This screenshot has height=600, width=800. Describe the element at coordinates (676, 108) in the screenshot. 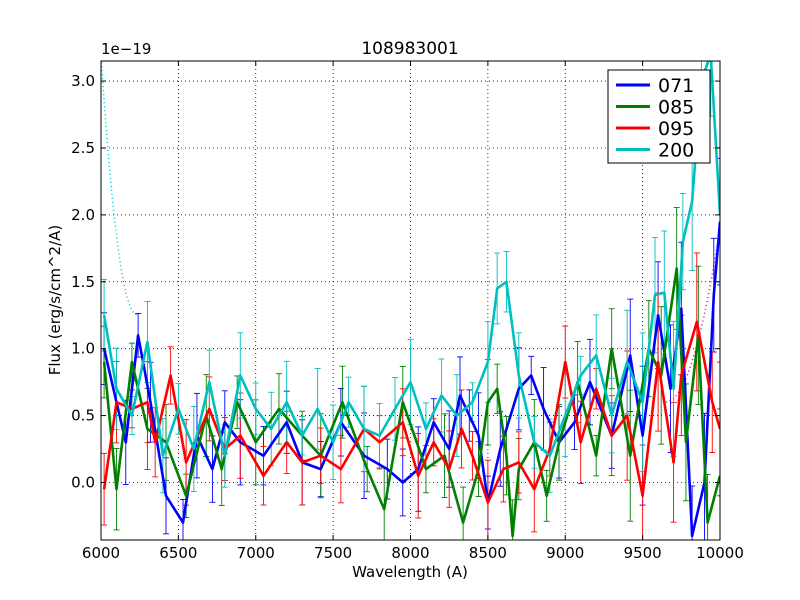

I see `legend-label-085: 085` at that location.